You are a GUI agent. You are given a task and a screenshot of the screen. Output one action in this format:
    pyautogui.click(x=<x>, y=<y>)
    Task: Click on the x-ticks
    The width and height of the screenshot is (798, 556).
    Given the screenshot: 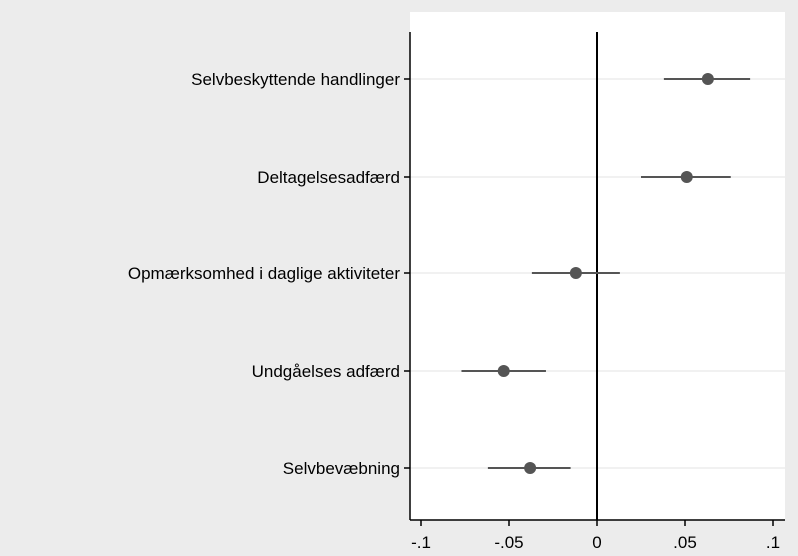 What is the action you would take?
    pyautogui.click(x=597, y=523)
    